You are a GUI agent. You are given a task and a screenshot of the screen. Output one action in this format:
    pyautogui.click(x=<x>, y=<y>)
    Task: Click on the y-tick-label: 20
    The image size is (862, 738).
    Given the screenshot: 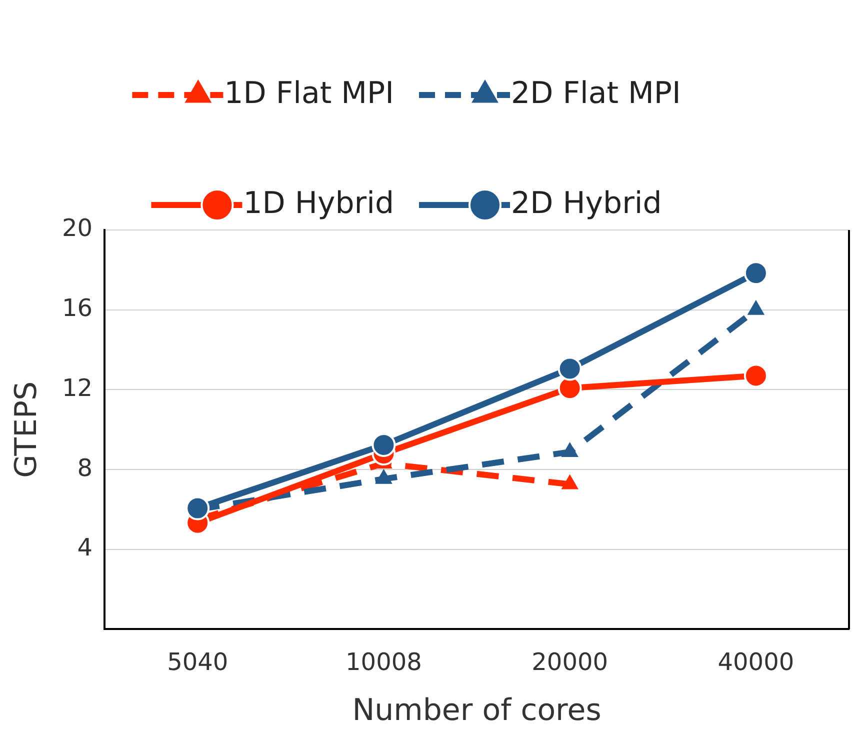 What is the action you would take?
    pyautogui.click(x=77, y=228)
    